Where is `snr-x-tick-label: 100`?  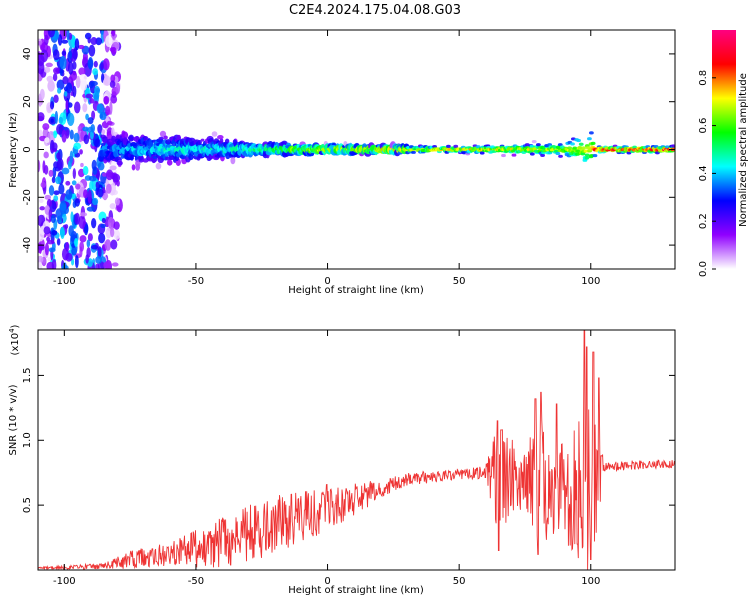 snr-x-tick-label: 100 is located at coordinates (590, 581).